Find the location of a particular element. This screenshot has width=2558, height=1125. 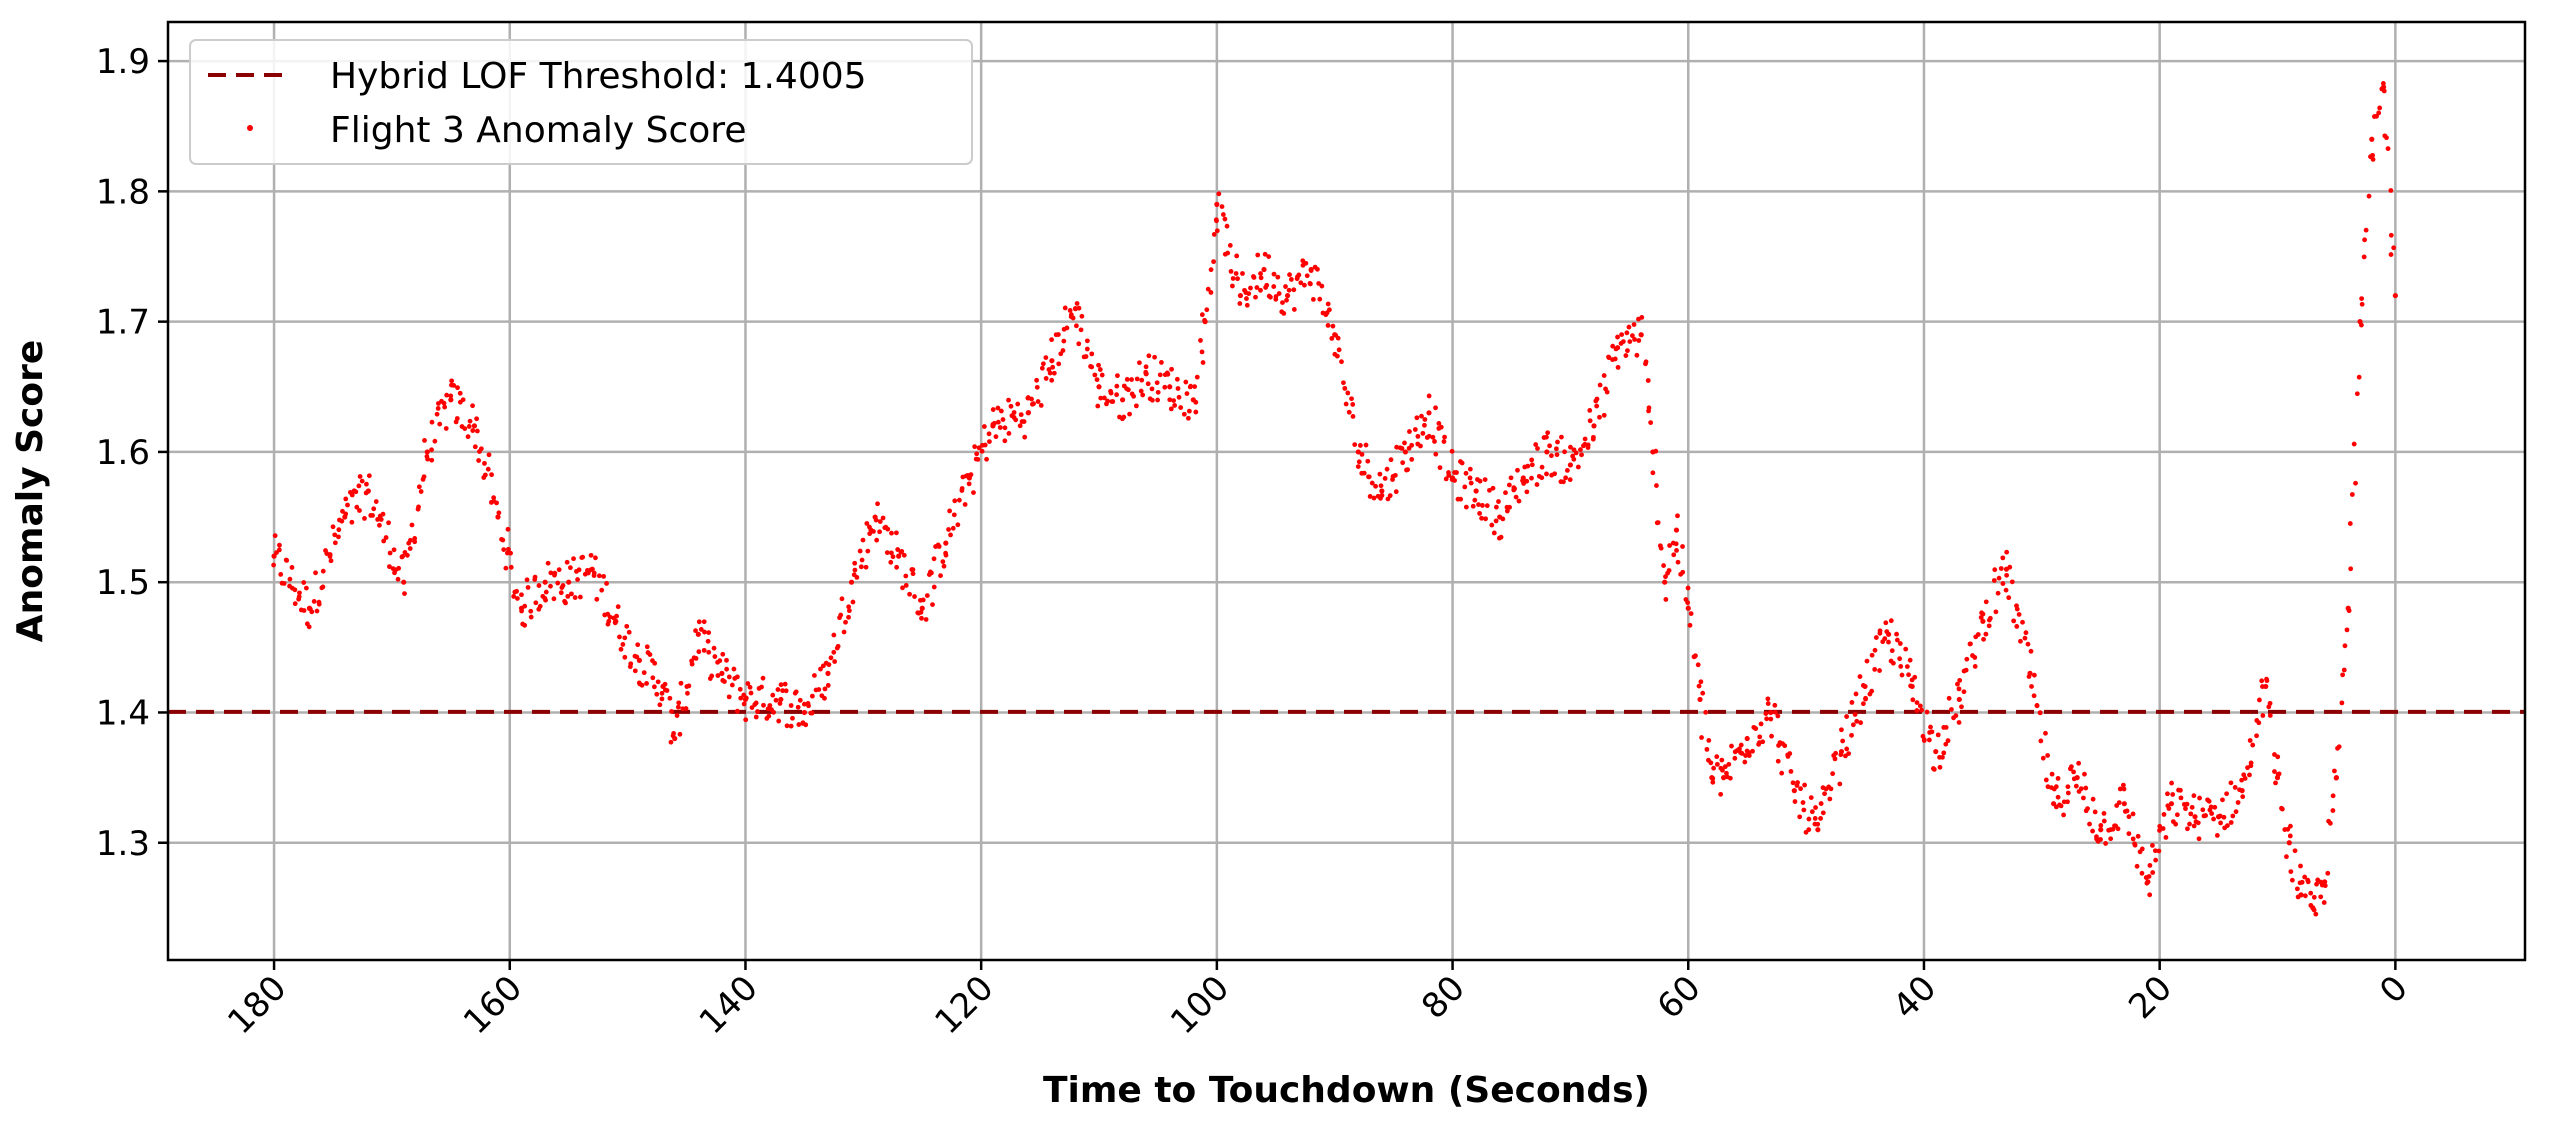

y-axis-title: Anomaly Score is located at coordinates (30, 491).